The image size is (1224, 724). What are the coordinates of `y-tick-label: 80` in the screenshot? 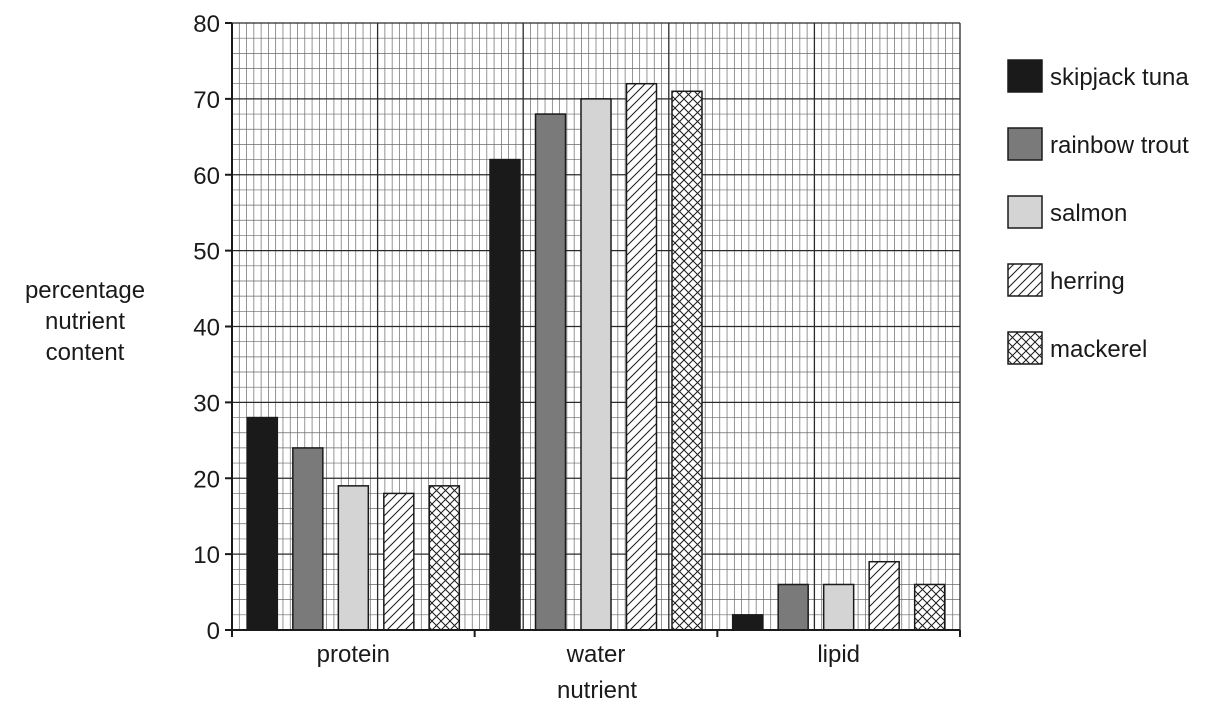 It's located at (206, 24).